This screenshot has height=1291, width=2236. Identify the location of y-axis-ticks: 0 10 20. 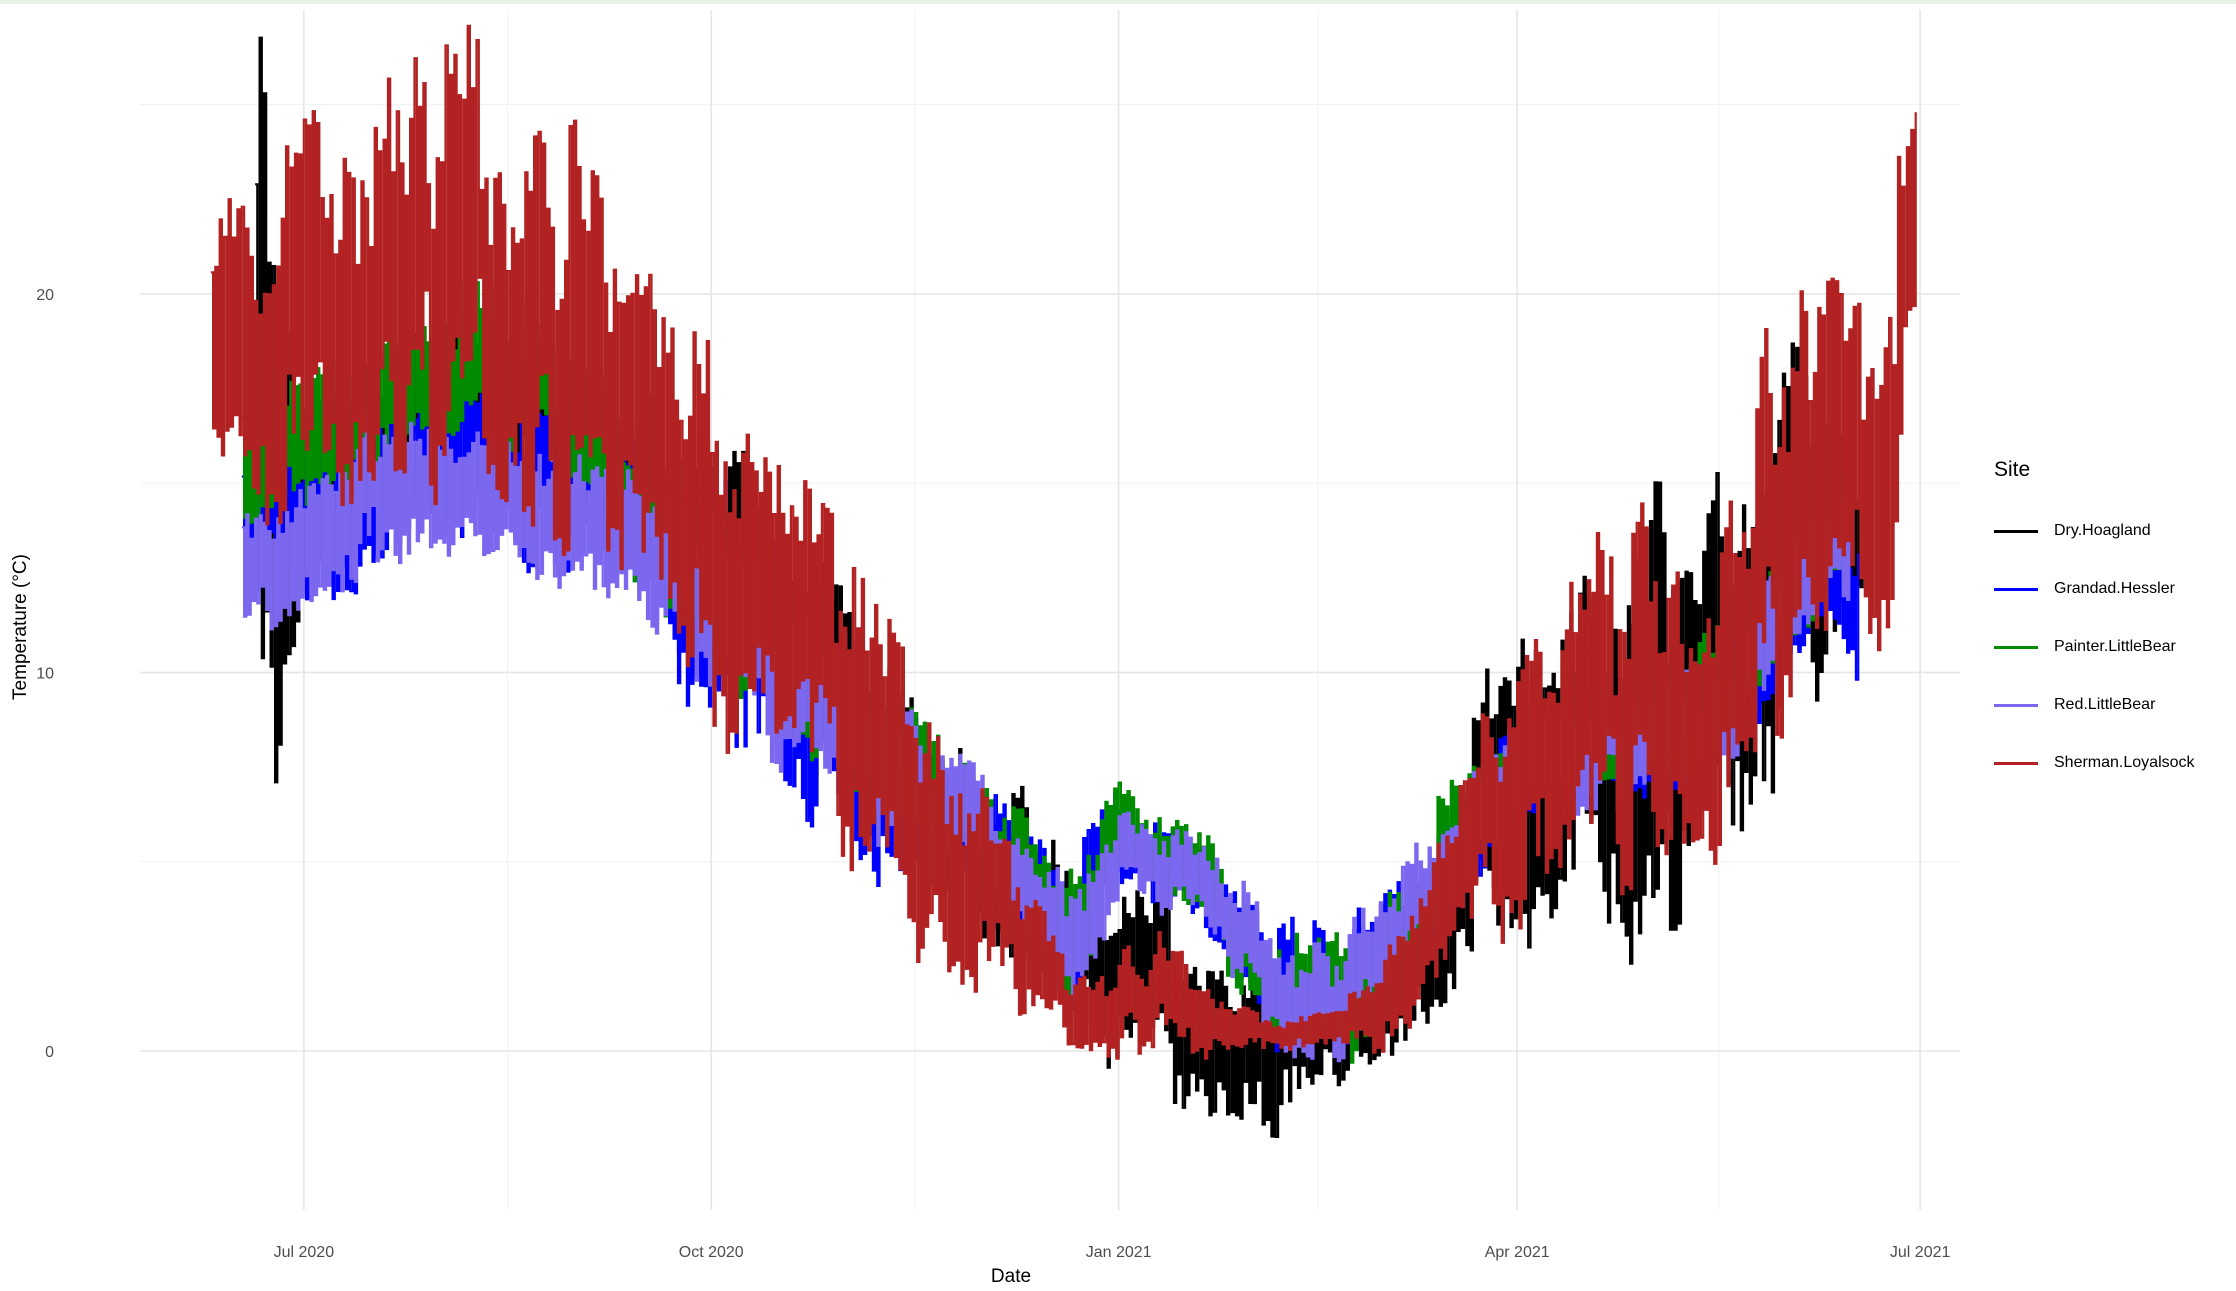
(45, 674).